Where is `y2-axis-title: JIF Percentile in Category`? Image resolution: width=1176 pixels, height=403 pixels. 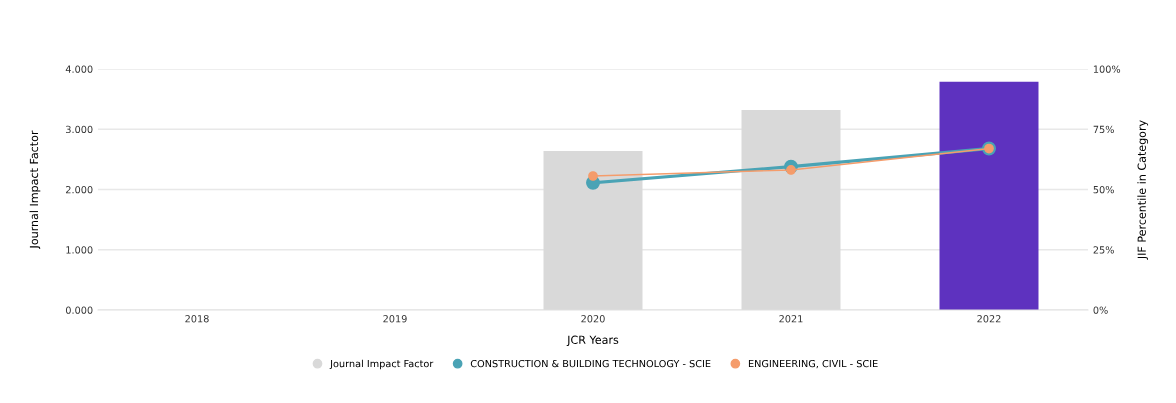 y2-axis-title: JIF Percentile in Category is located at coordinates (1143, 190).